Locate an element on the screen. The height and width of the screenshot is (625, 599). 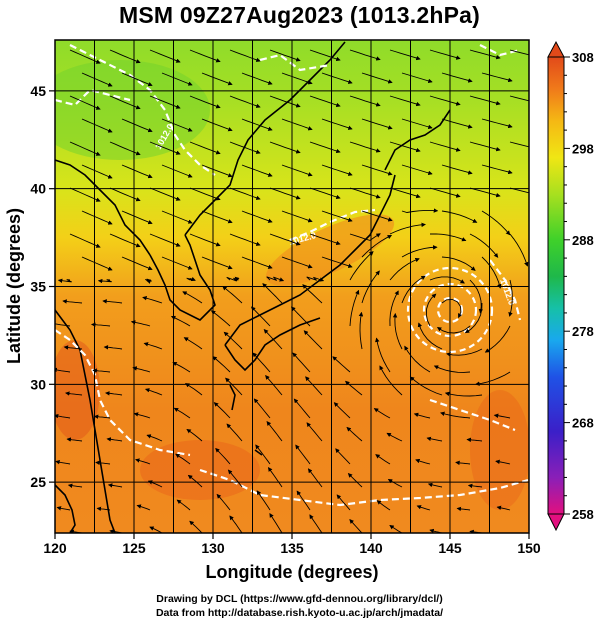
green-patch-north is located at coordinates (132, 110).